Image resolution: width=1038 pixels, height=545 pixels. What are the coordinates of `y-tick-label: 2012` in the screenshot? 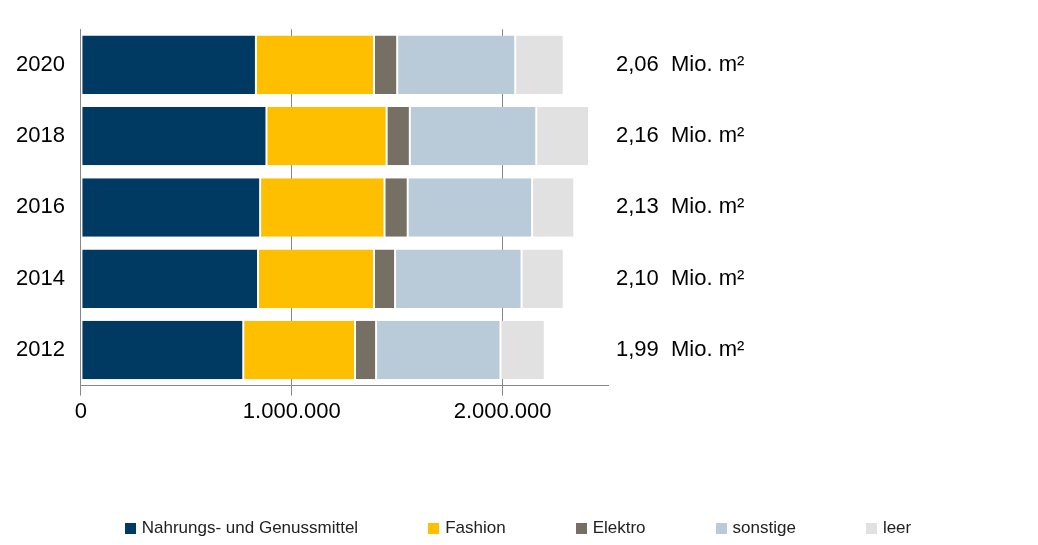 It's located at (40, 349).